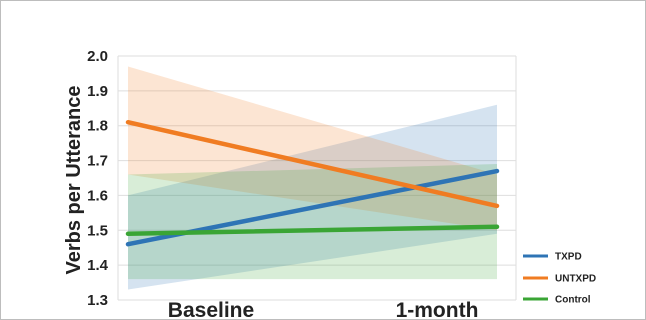 The height and width of the screenshot is (320, 646). What do you see at coordinates (573, 300) in the screenshot?
I see `legend-label-control: Control` at bounding box center [573, 300].